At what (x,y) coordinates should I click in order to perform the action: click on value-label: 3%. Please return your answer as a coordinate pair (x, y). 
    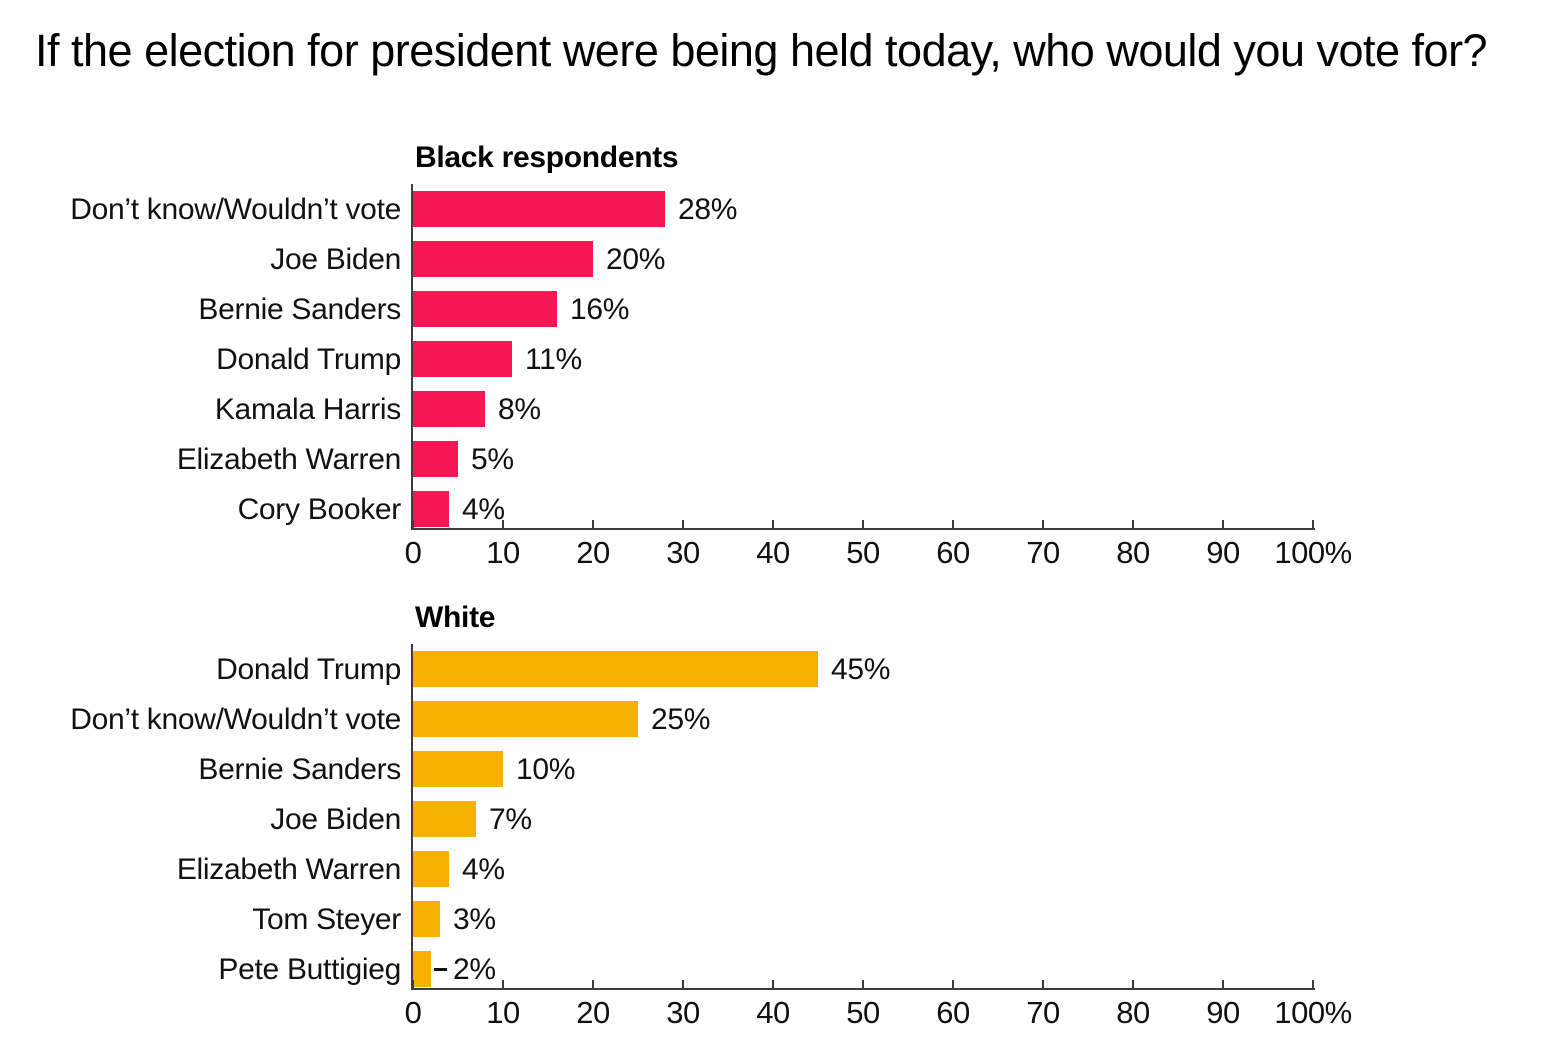
    Looking at the image, I should click on (474, 919).